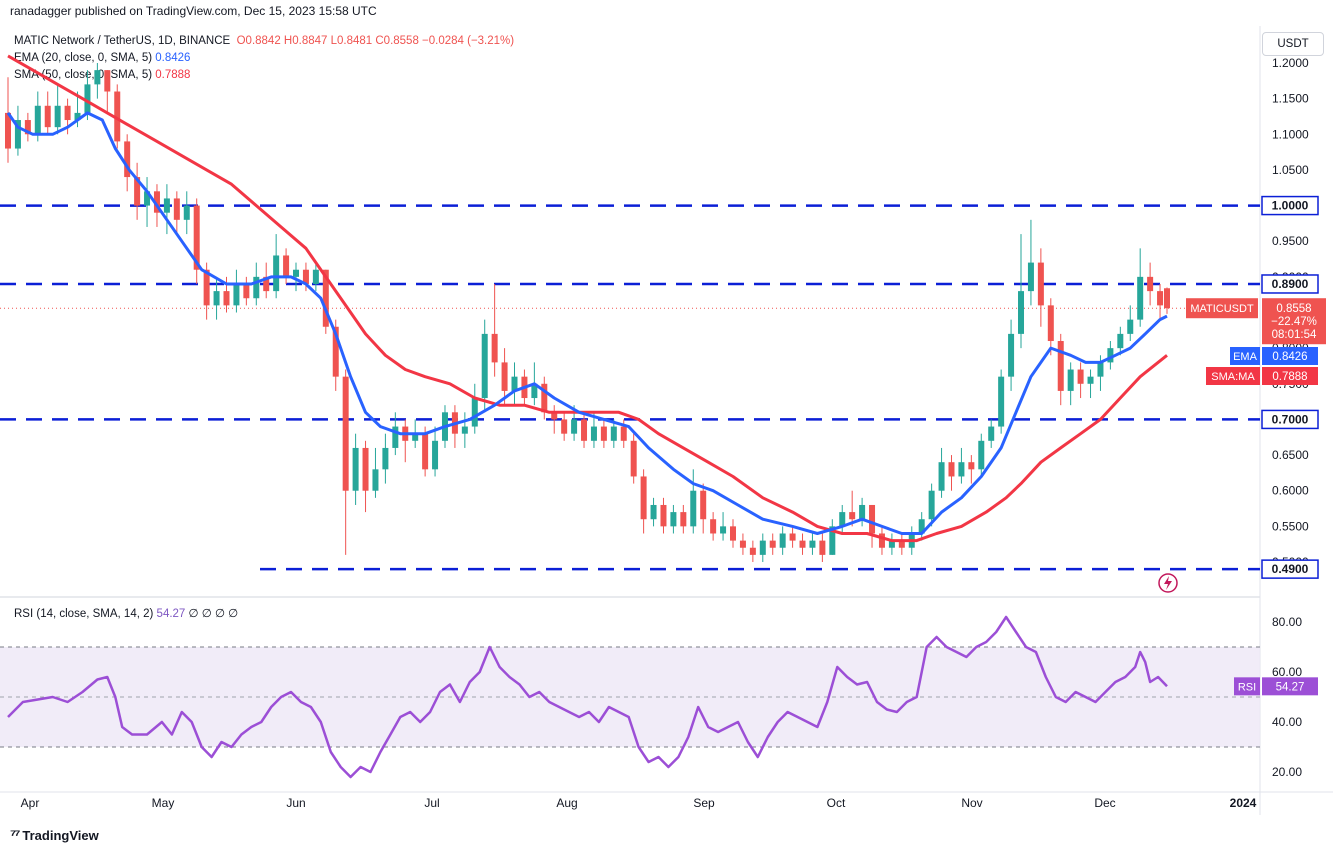  I want to click on price-axis-tick: 0.6000, so click(1290, 491).